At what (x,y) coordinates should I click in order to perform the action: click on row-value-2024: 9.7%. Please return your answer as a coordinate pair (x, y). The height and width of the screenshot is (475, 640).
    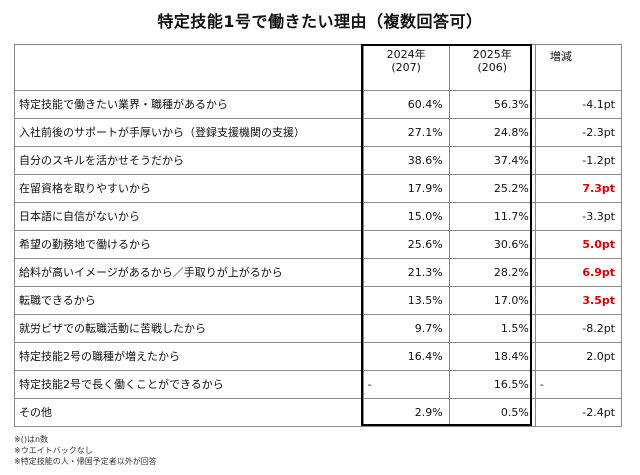
    Looking at the image, I should click on (406, 328).